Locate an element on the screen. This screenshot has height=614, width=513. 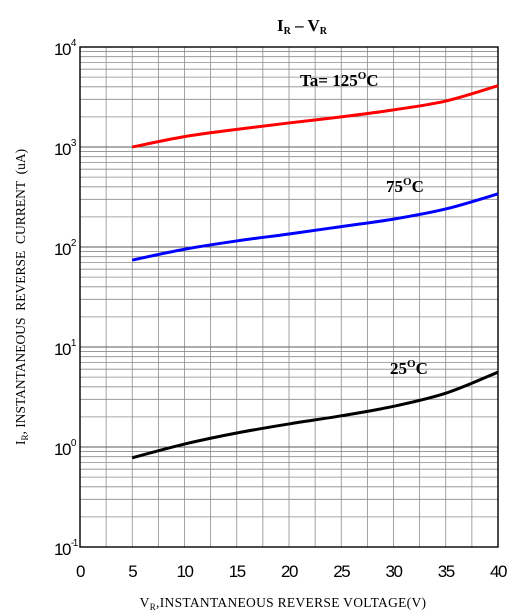
y-tick-label: 10⁴ is located at coordinates (65, 48).